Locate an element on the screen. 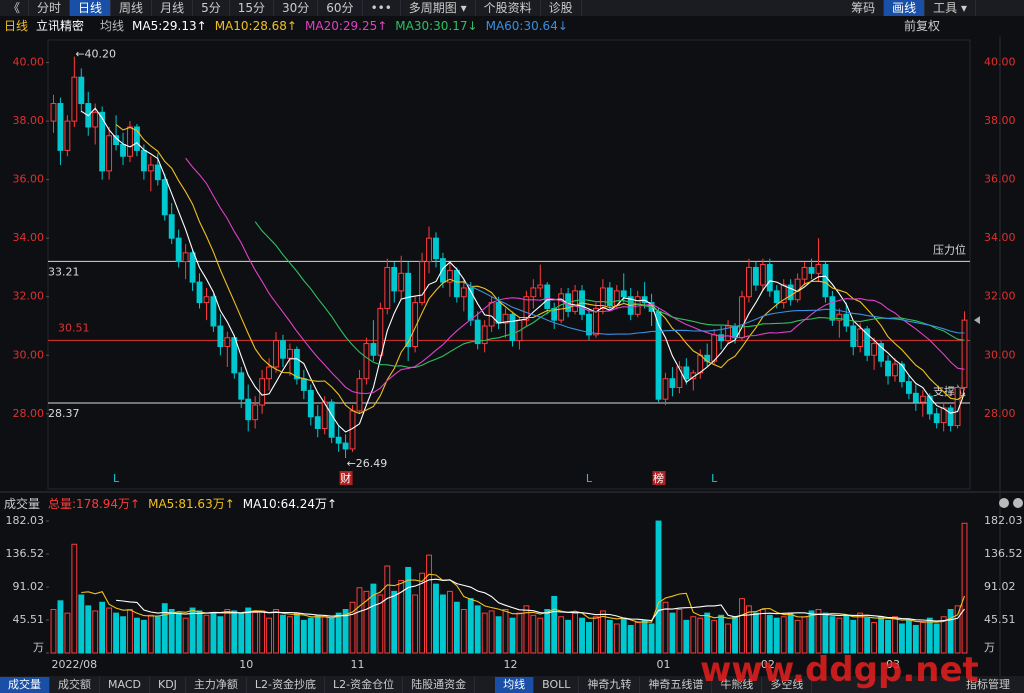 This screenshot has width=1024, height=693. toolbar-tab: 个股资料 is located at coordinates (508, 8).